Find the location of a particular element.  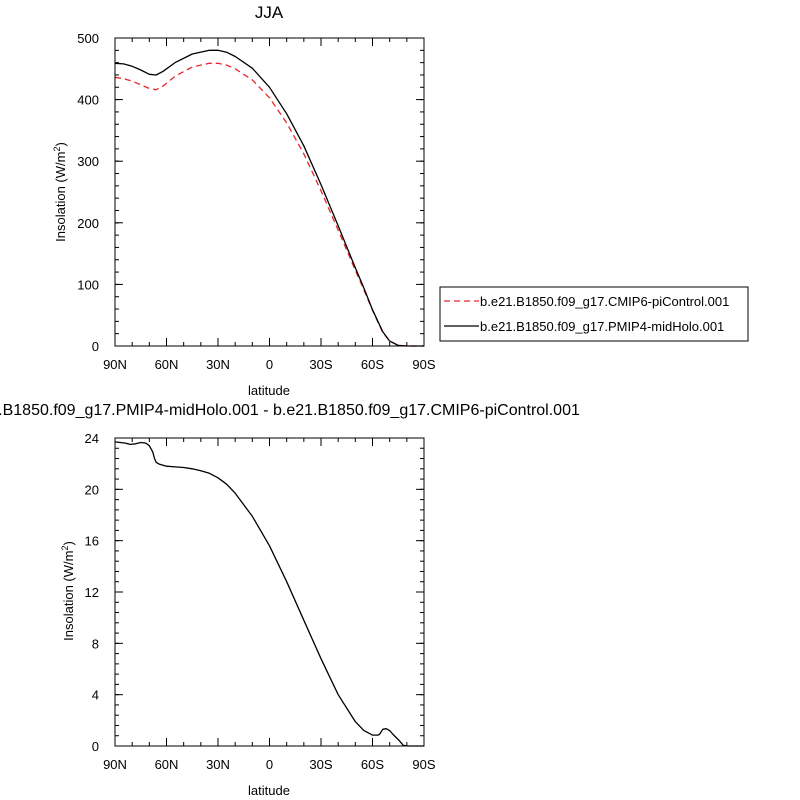

bottom-x-axis-label: latitude is located at coordinates (269, 790).